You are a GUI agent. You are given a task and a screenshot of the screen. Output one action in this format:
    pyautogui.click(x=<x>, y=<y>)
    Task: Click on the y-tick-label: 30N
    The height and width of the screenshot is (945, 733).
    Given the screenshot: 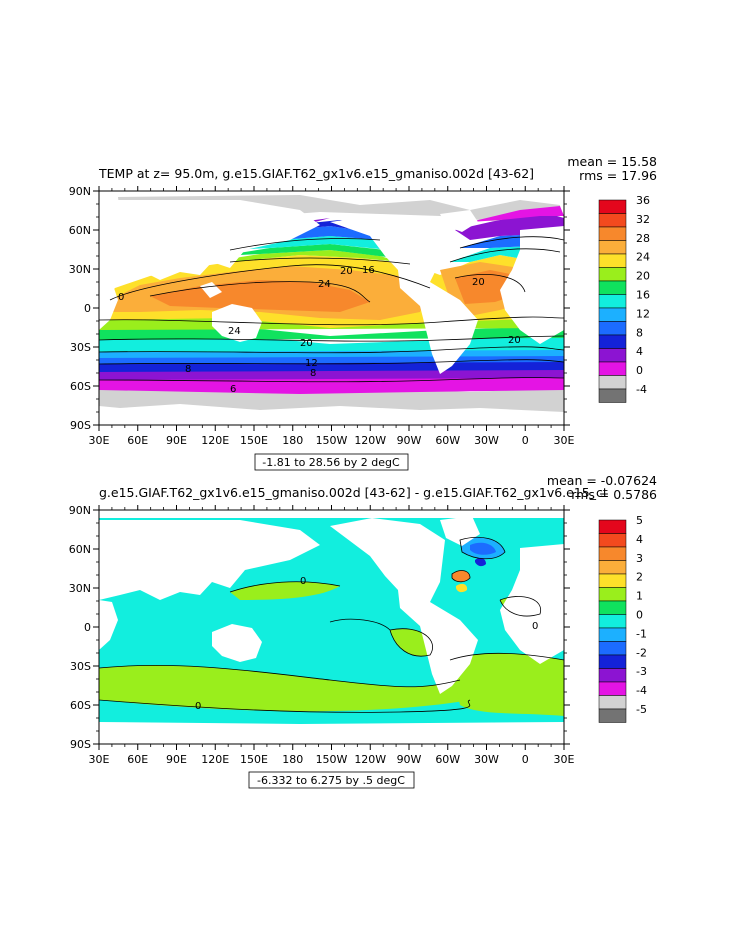 What is the action you would take?
    pyautogui.click(x=80, y=588)
    